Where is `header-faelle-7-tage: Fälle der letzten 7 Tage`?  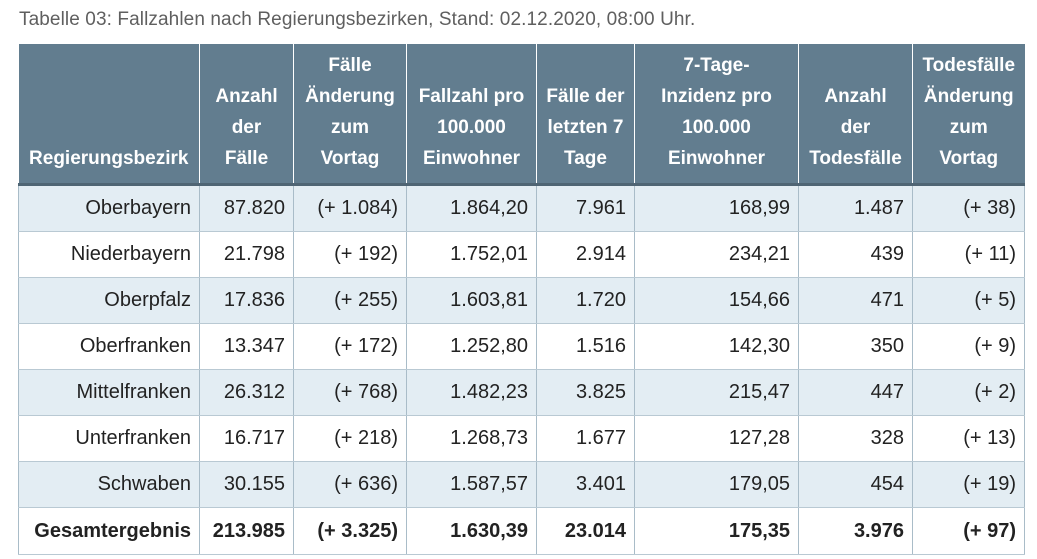
header-faelle-7-tage: Fälle der letzten 7 Tage is located at coordinates (585, 115).